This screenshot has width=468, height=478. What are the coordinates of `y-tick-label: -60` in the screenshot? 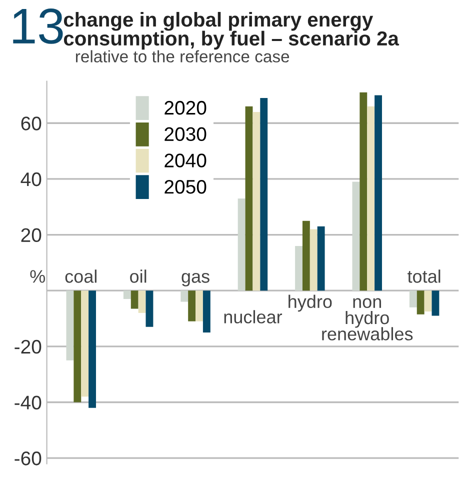 It's located at (28, 459).